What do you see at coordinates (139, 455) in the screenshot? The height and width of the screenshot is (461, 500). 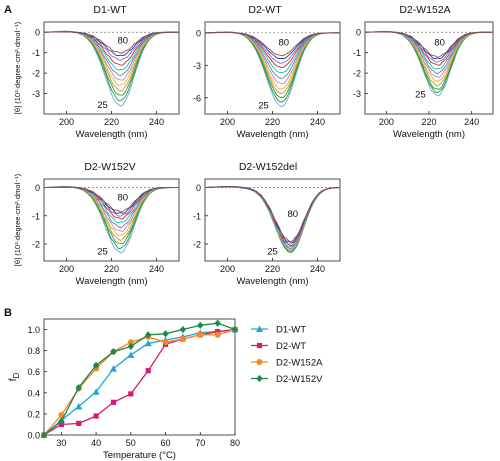 I see `x-axis-label: Temperature (°C)` at bounding box center [139, 455].